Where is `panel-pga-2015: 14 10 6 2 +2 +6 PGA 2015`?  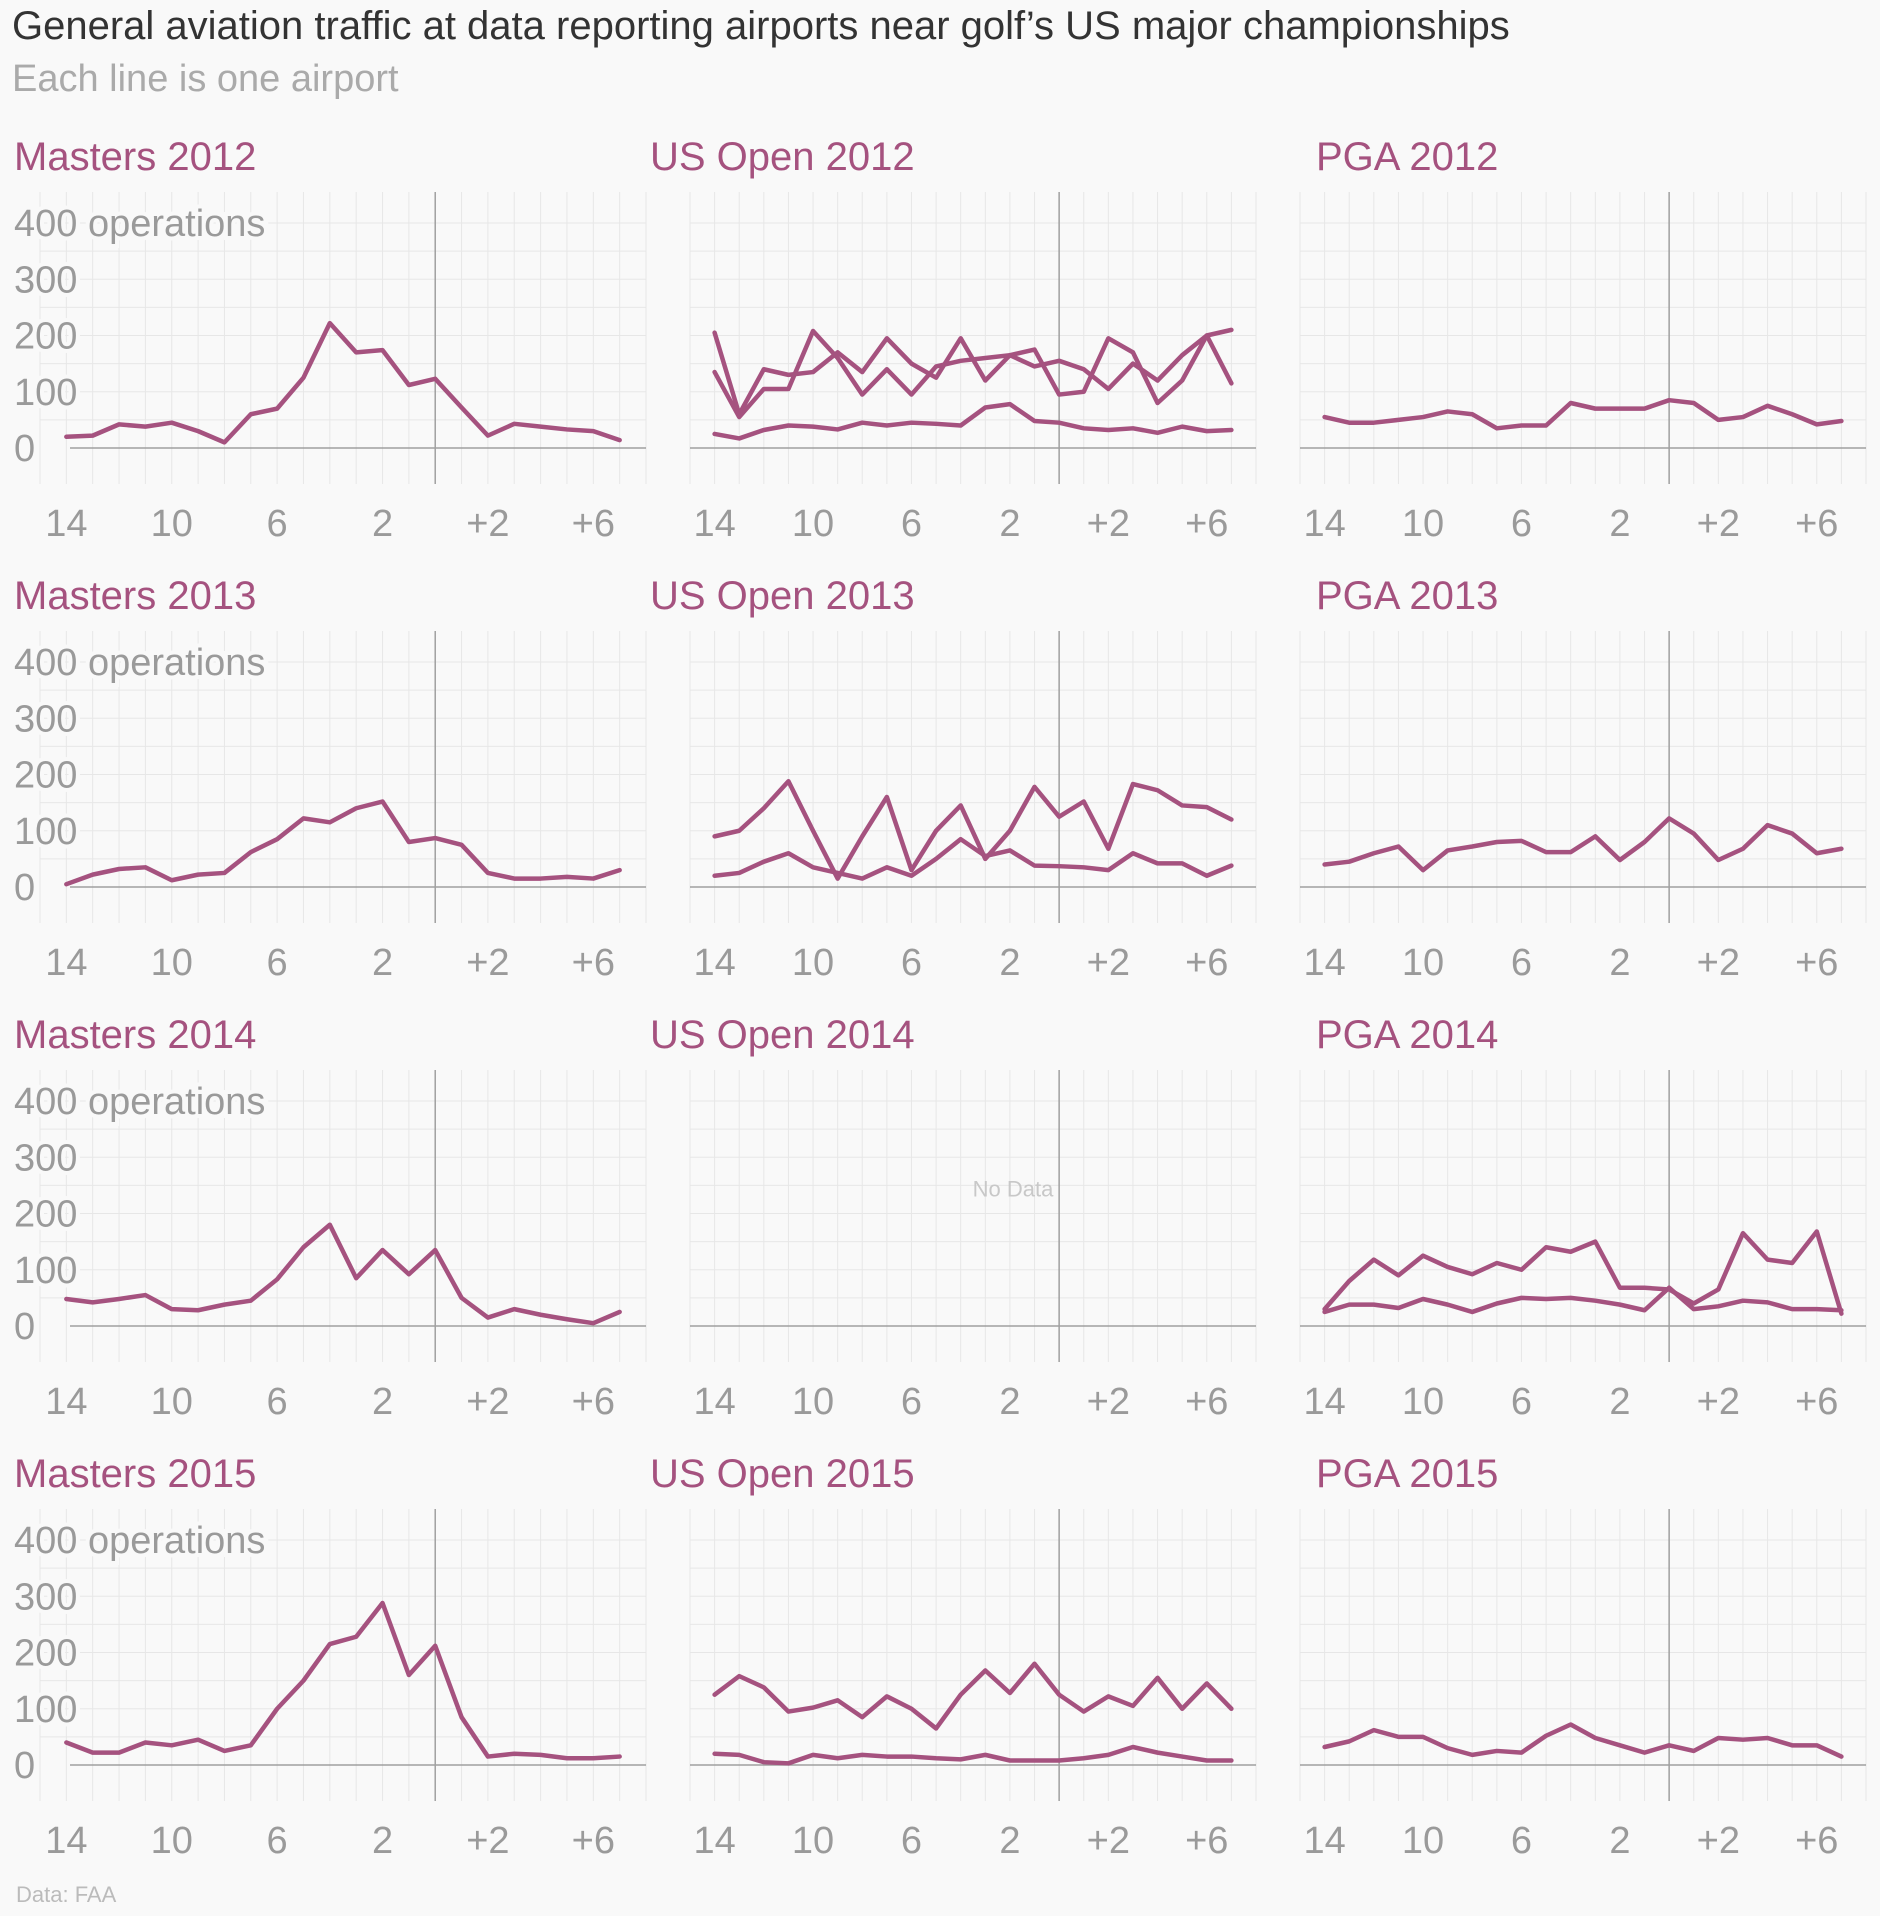
panel-pga-2015: 14 10 6 2 +2 +6 PGA 2015 is located at coordinates (1583, 1657).